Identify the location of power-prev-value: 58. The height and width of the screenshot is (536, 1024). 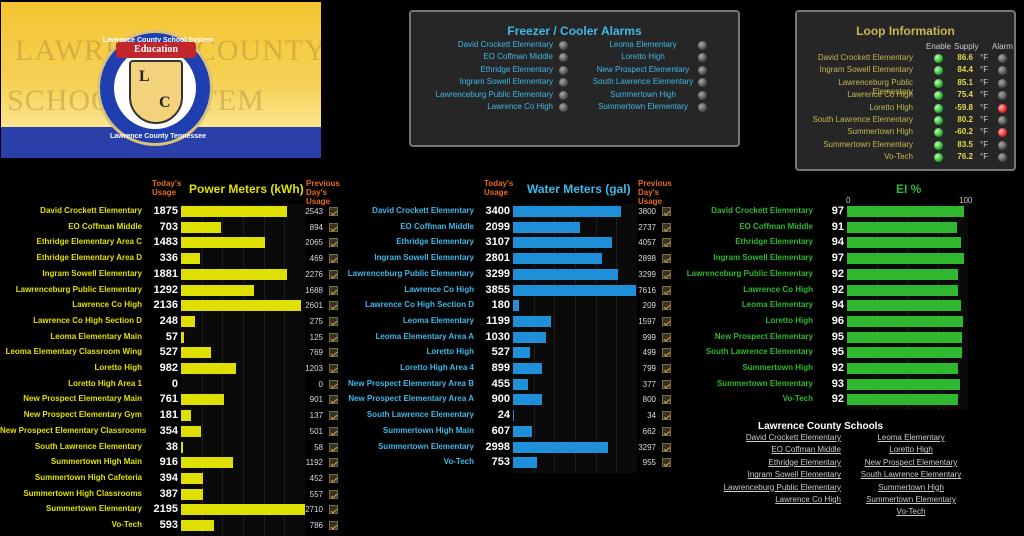
(318, 447).